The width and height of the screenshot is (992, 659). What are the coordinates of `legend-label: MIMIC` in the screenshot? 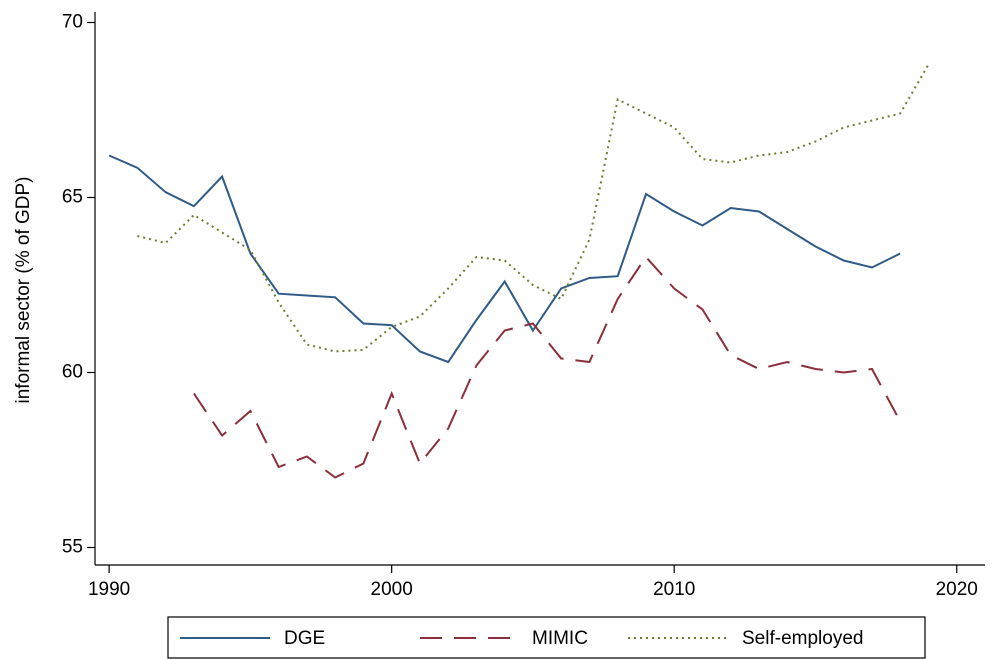 It's located at (560, 638).